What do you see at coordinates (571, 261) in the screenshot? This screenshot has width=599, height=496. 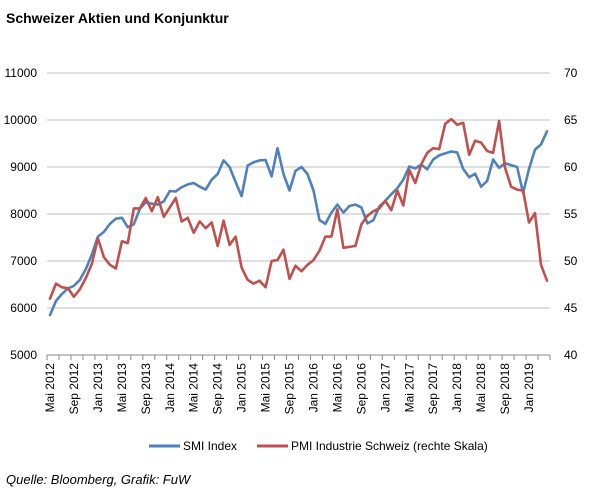 I see `right-tick-label: 50` at bounding box center [571, 261].